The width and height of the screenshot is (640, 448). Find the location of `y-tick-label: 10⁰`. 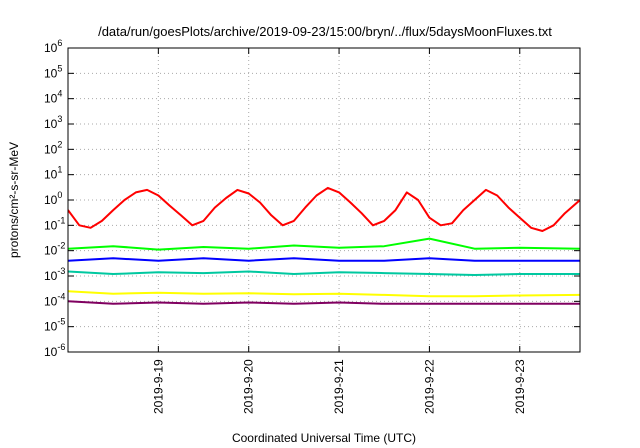

y-tick-label: 10⁰ is located at coordinates (53, 198).